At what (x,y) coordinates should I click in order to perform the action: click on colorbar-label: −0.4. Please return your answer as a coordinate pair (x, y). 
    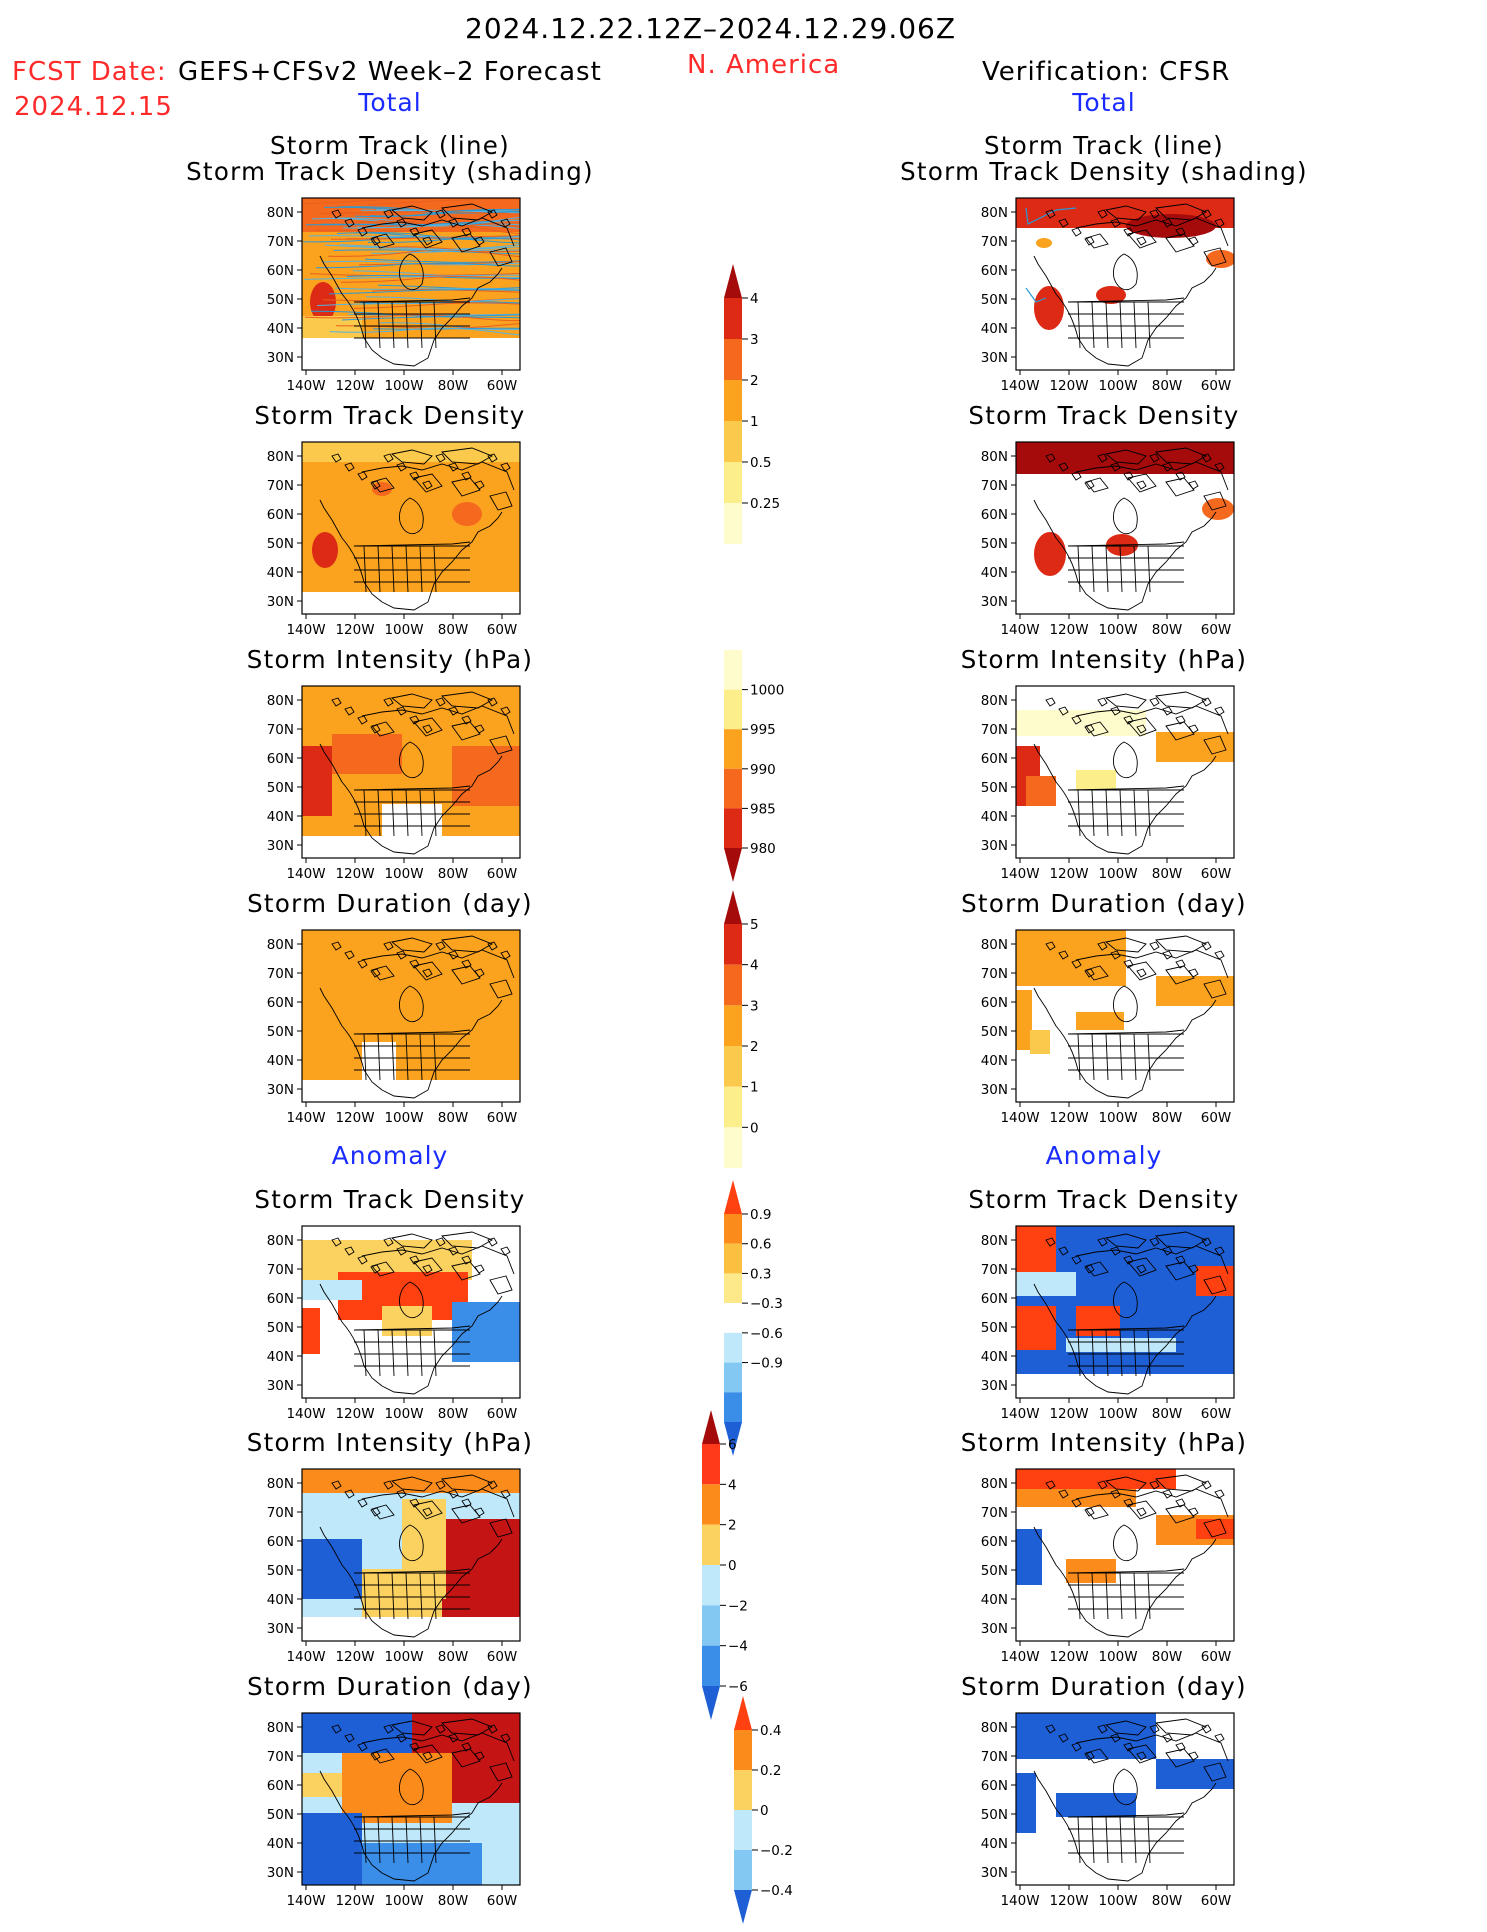
    Looking at the image, I should click on (776, 1891).